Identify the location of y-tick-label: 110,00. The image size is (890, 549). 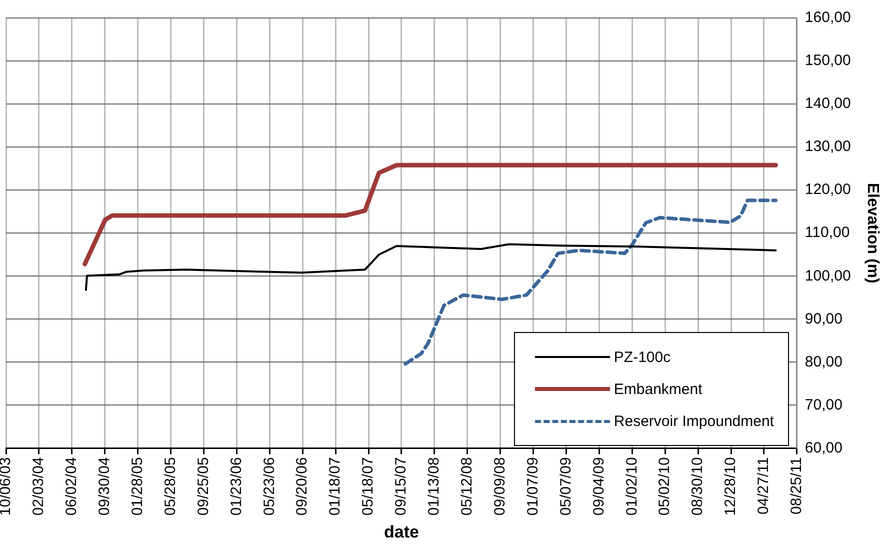
(827, 233).